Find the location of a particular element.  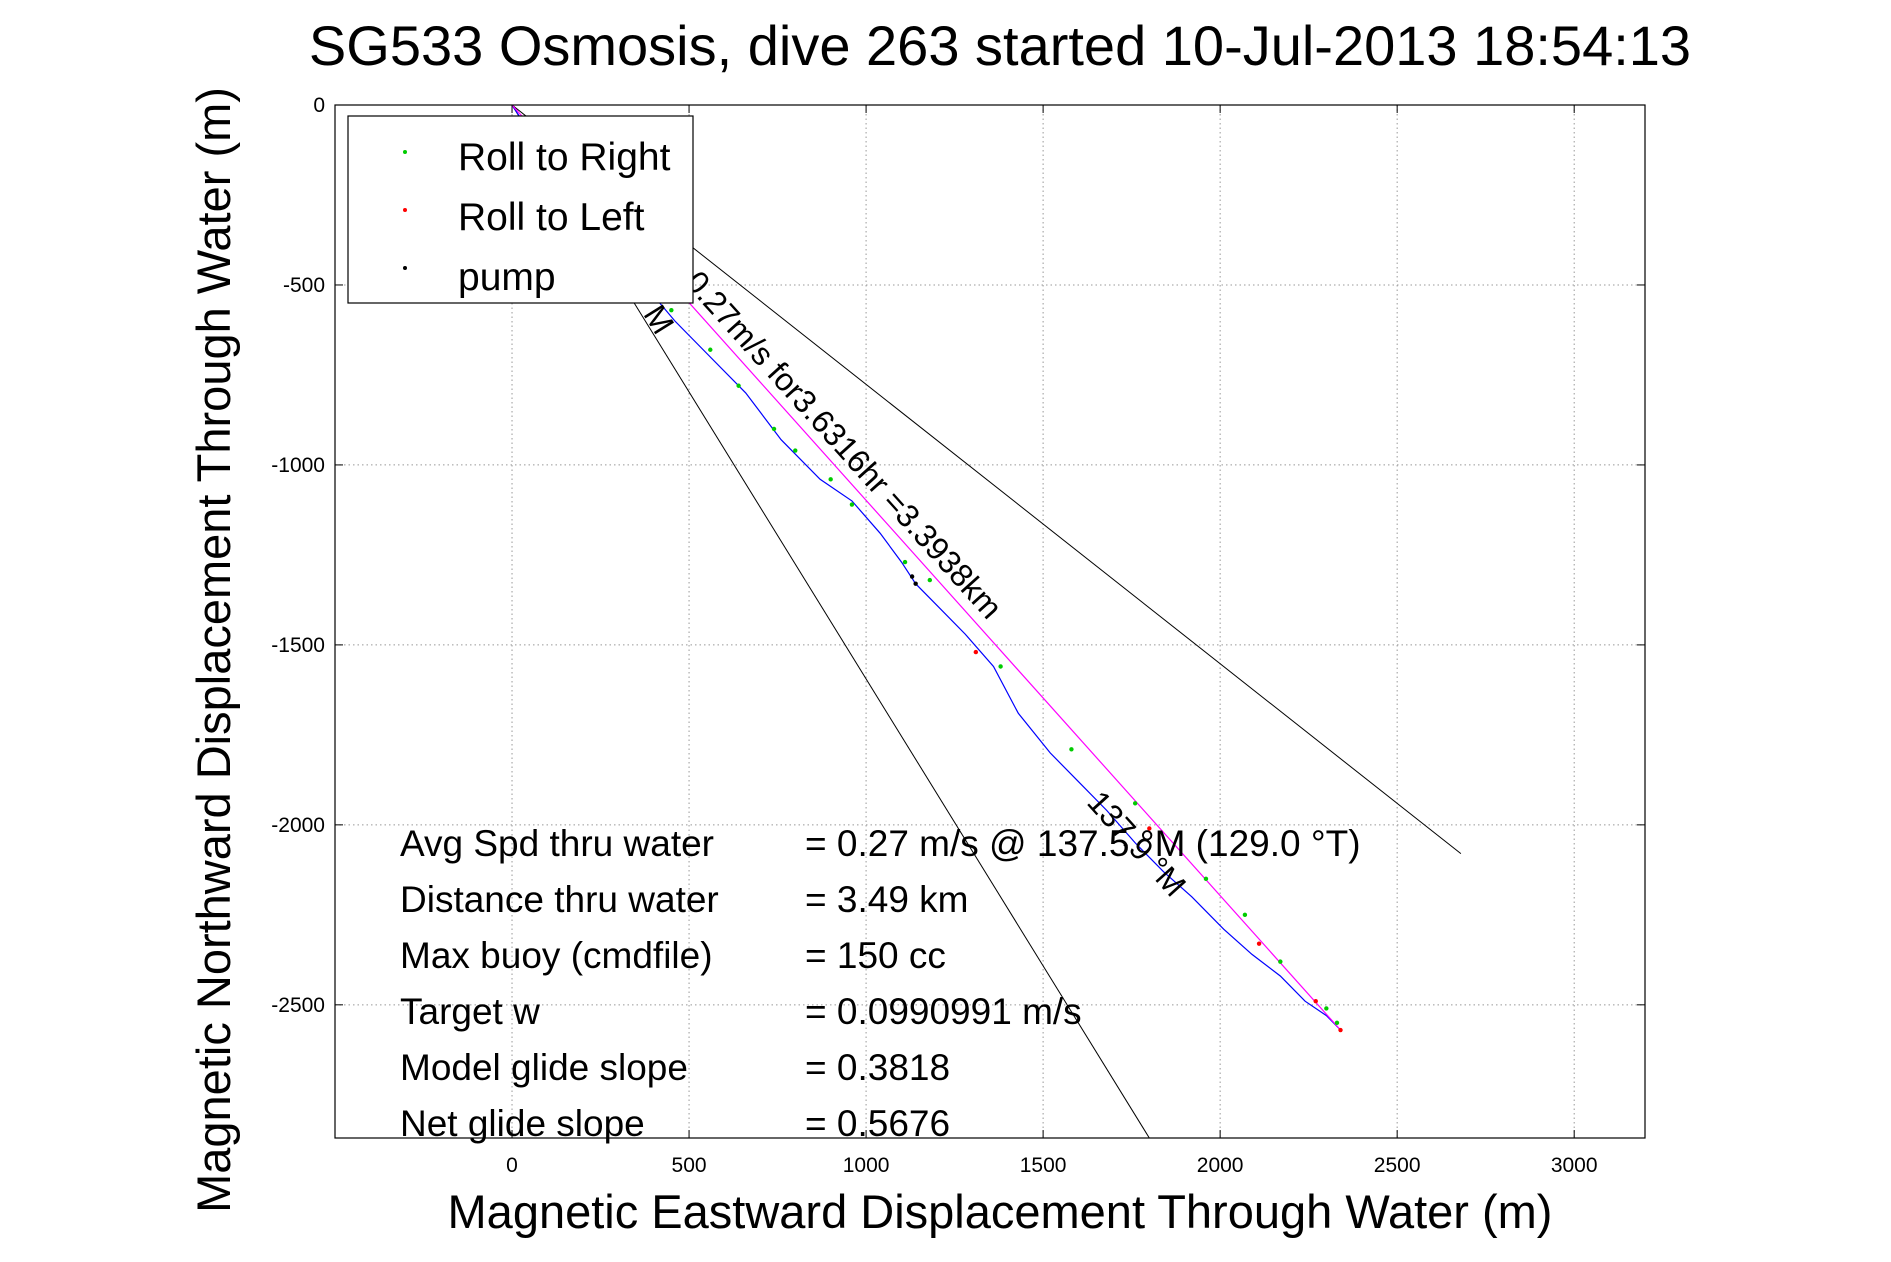

stat-value: = 0.3818 is located at coordinates (877, 1067).